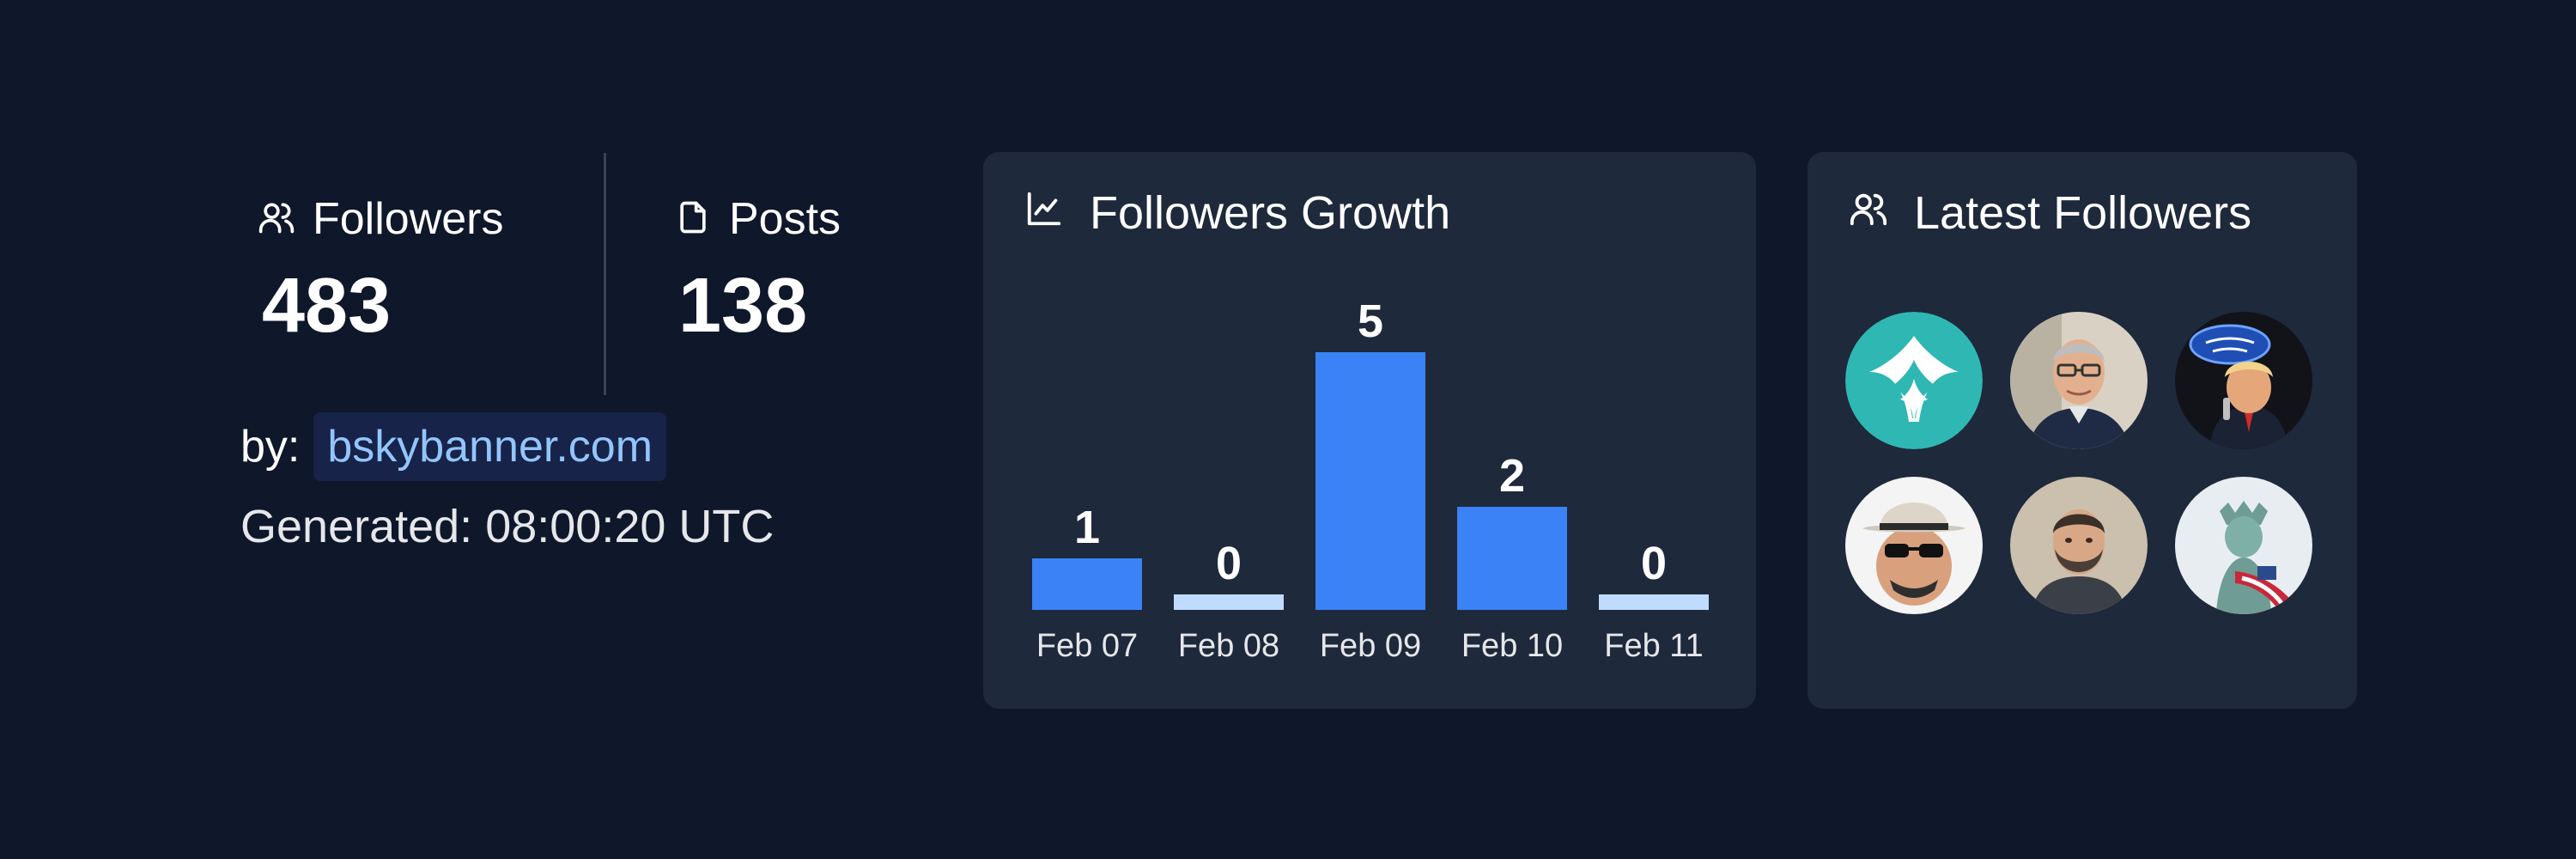 Image resolution: width=2576 pixels, height=859 pixels. I want to click on latest-followers-card: Latest Followers, so click(2082, 431).